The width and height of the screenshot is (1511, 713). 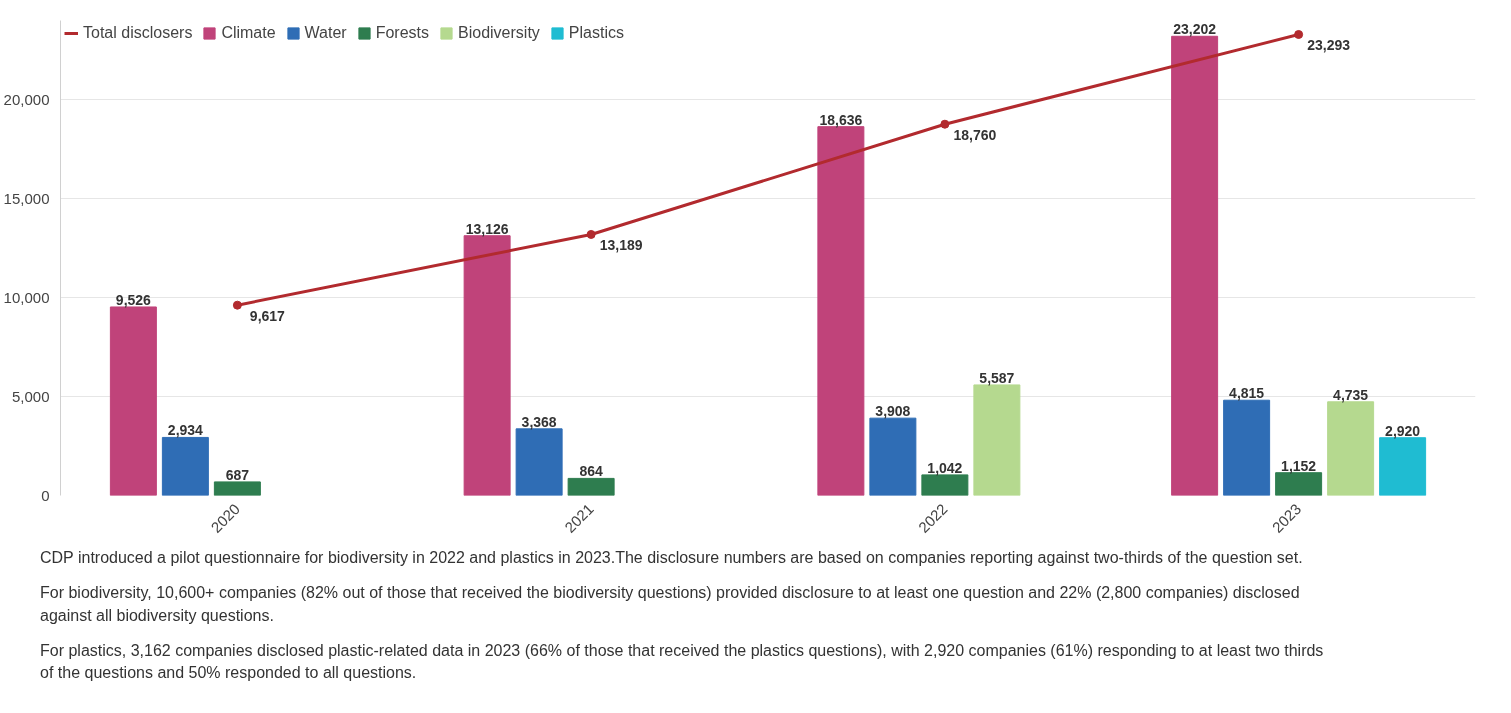 What do you see at coordinates (1329, 45) in the screenshot?
I see `data-label: 23,293` at bounding box center [1329, 45].